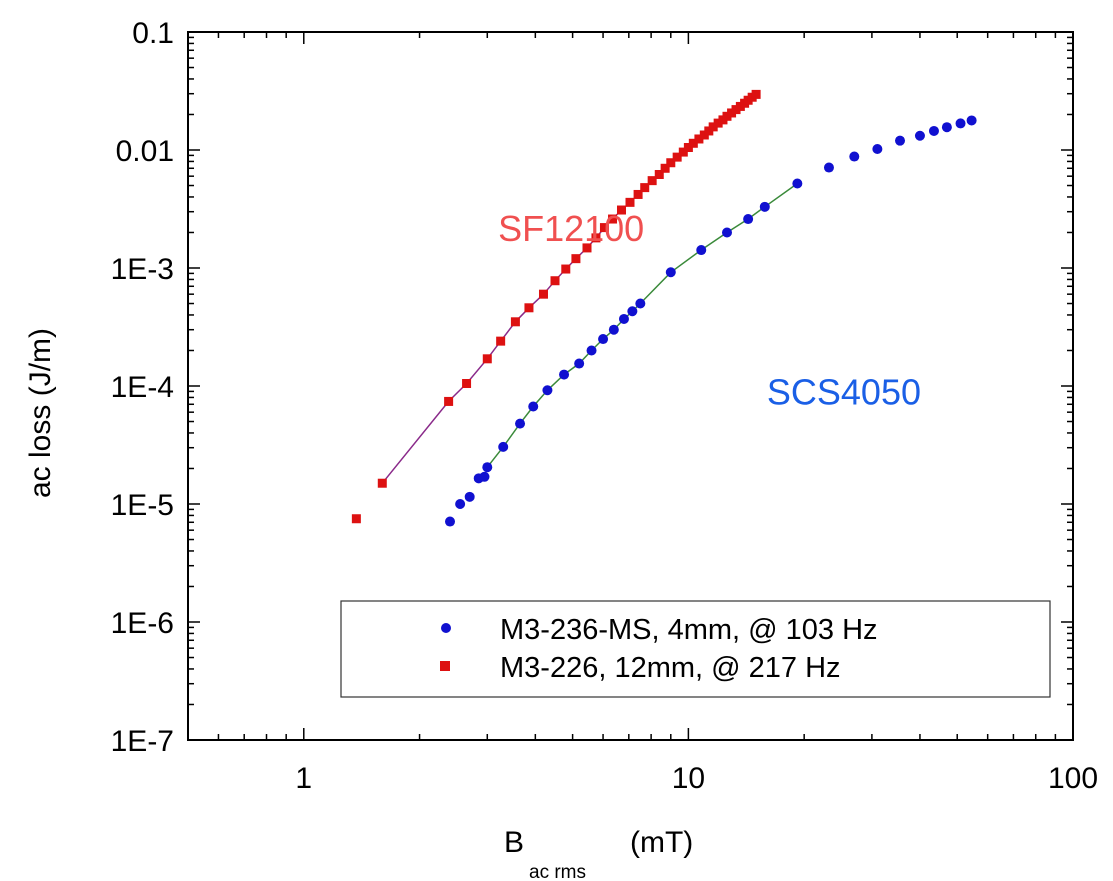 This screenshot has height=881, width=1113. I want to click on legend-marker-square, so click(445, 666).